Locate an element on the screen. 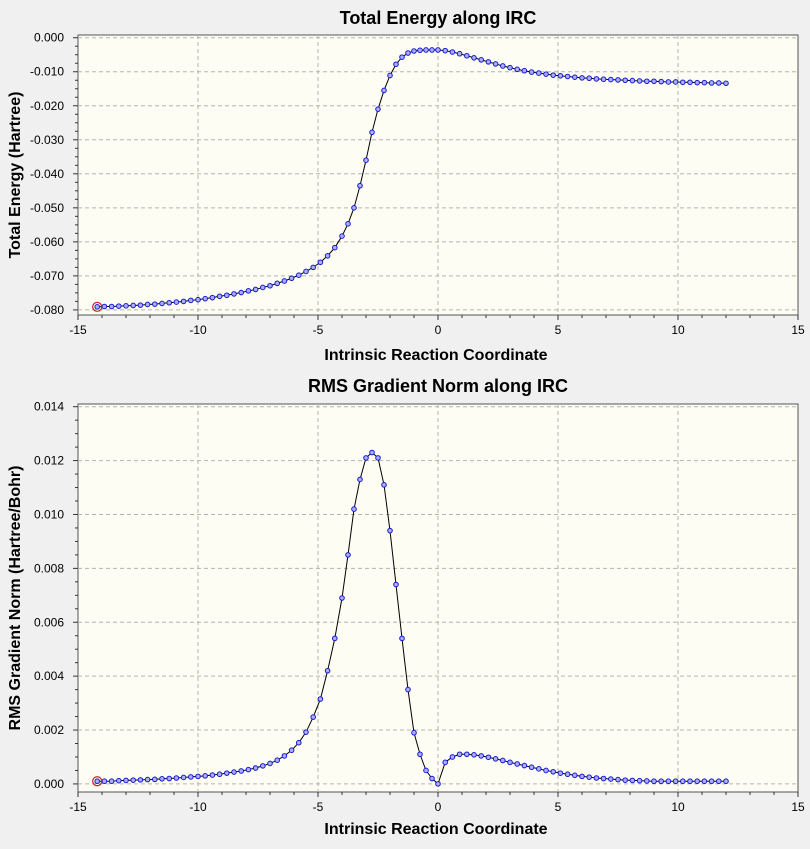 This screenshot has width=810, height=849. y-tick-label: -0.060 is located at coordinates (47, 242).